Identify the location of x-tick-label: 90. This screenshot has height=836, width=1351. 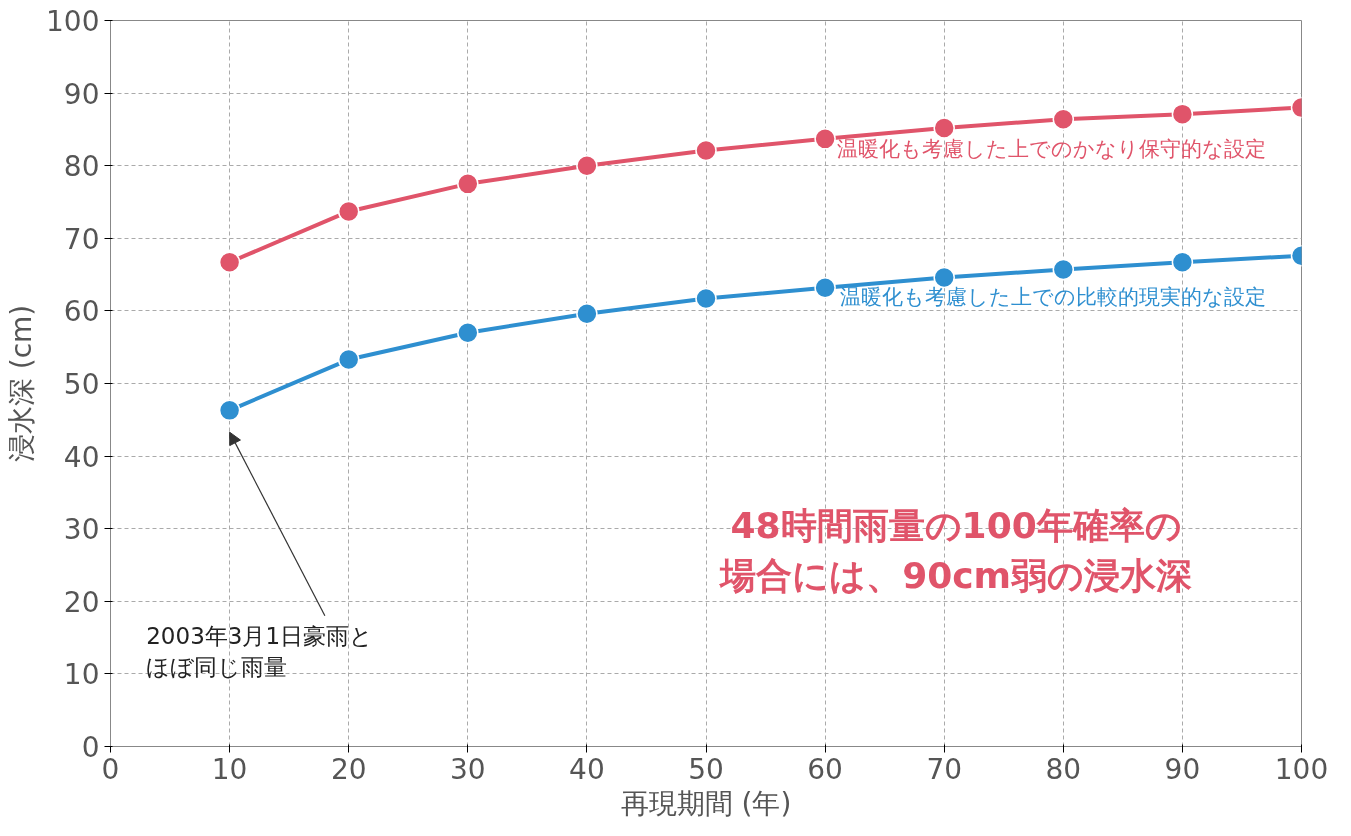
(1182, 769).